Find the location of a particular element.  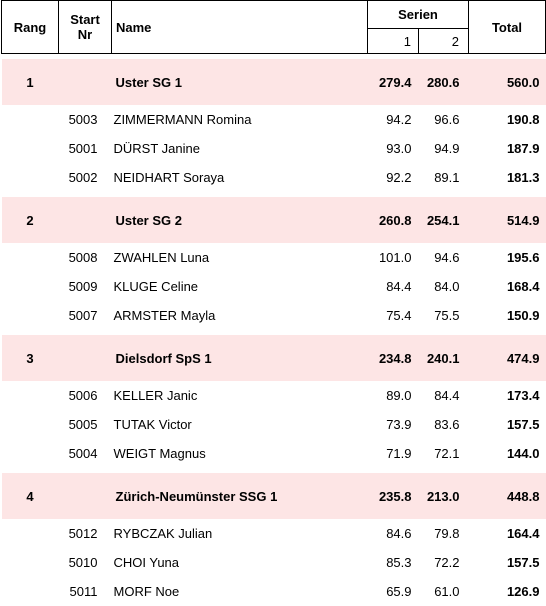

team-total: 560.0 is located at coordinates (507, 82).